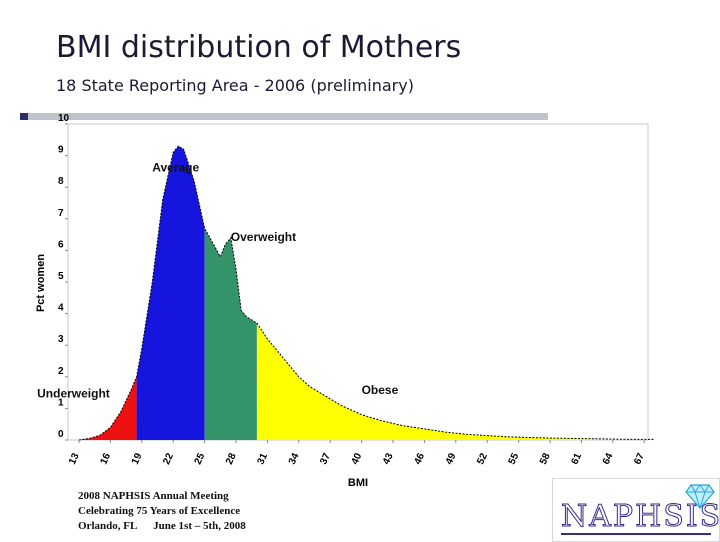 This screenshot has height=542, width=720. I want to click on area-underweight, so click(108, 408).